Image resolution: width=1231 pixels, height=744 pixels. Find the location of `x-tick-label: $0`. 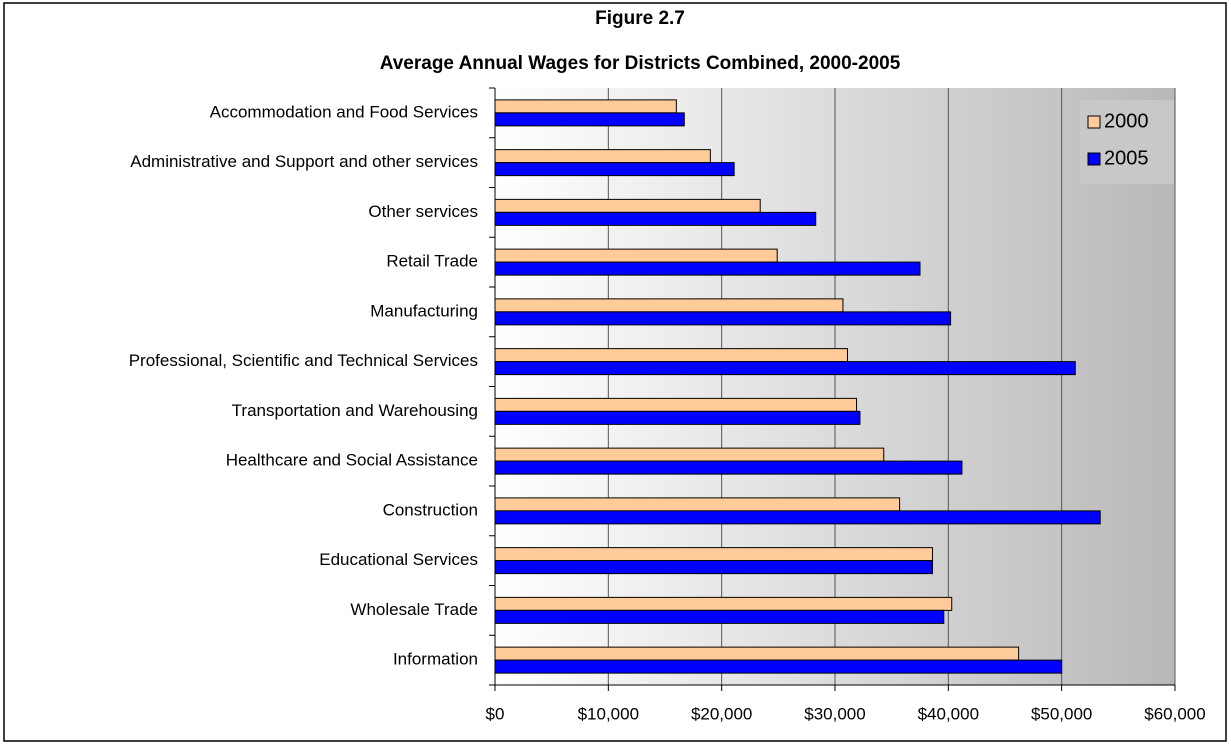

x-tick-label: $0 is located at coordinates (495, 713).